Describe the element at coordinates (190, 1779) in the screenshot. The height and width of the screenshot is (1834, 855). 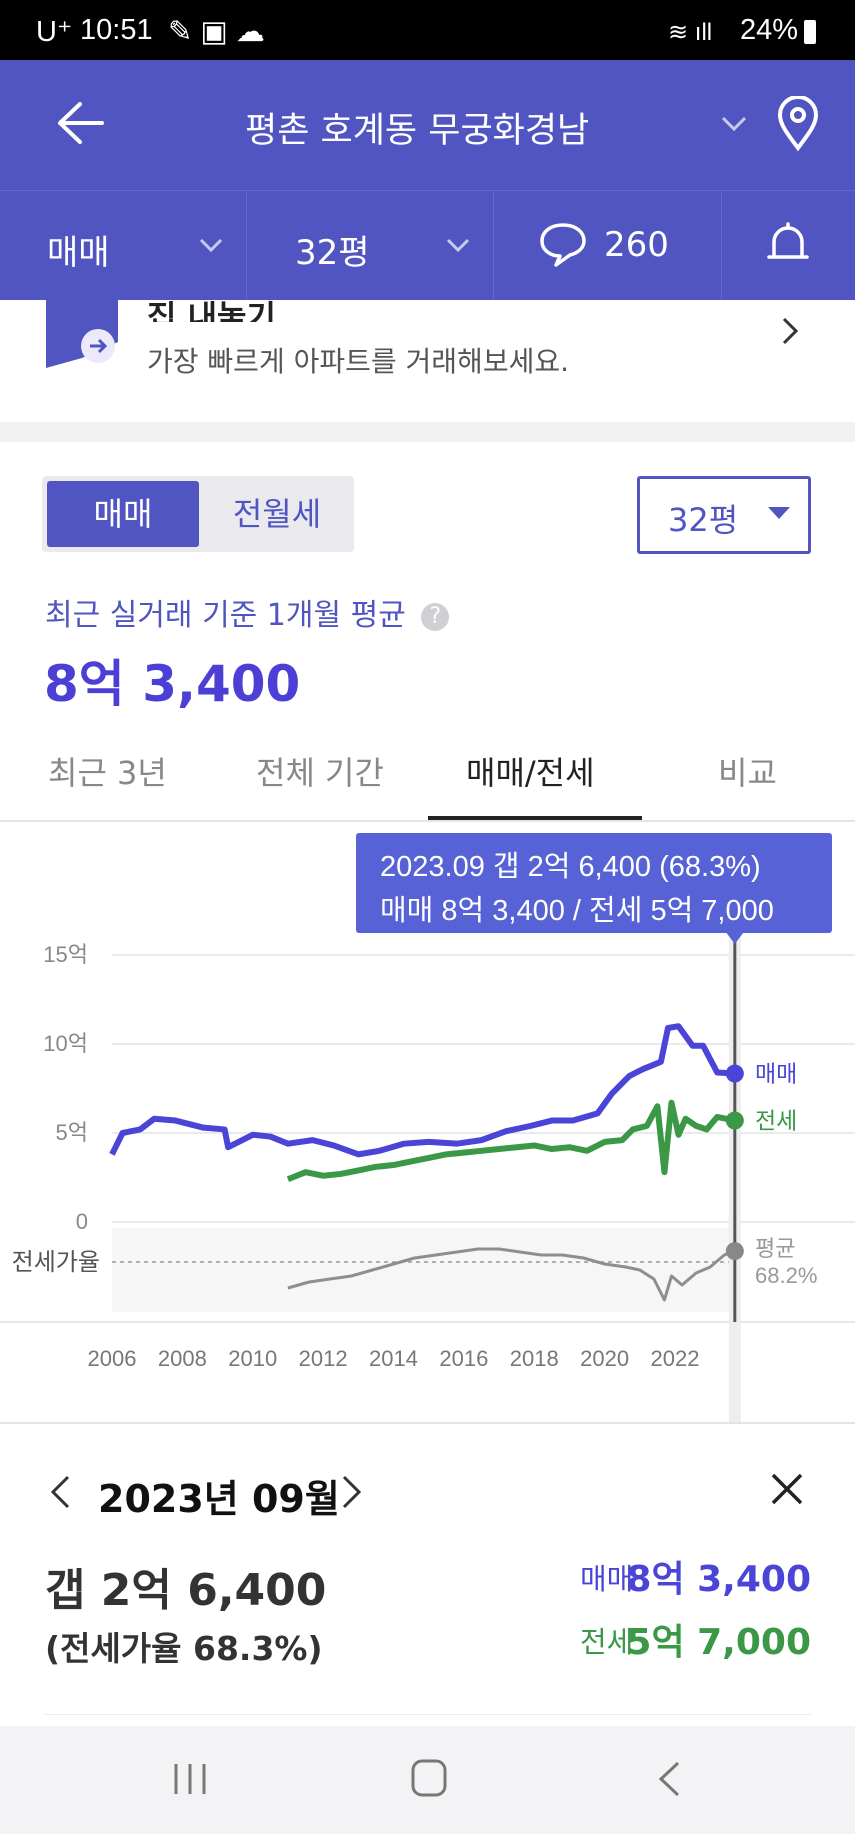
I see `recent-apps-icon` at that location.